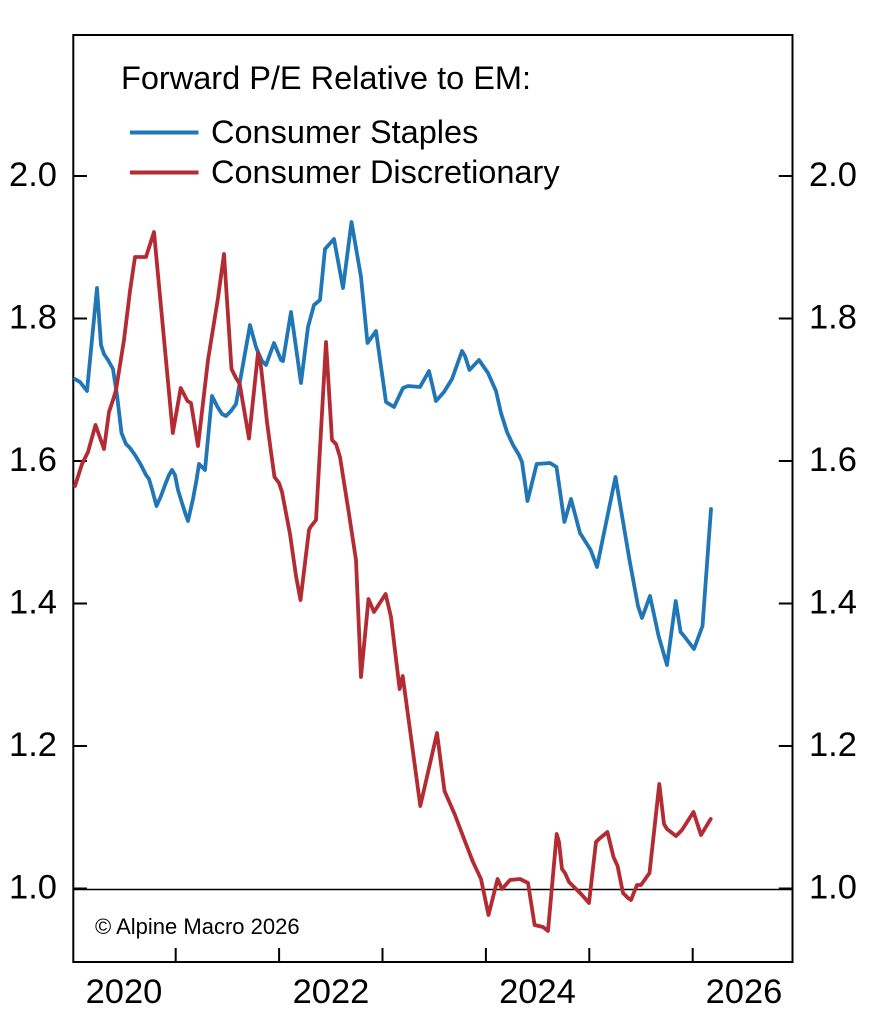  I want to click on svg-text: 2022, so click(331, 992).